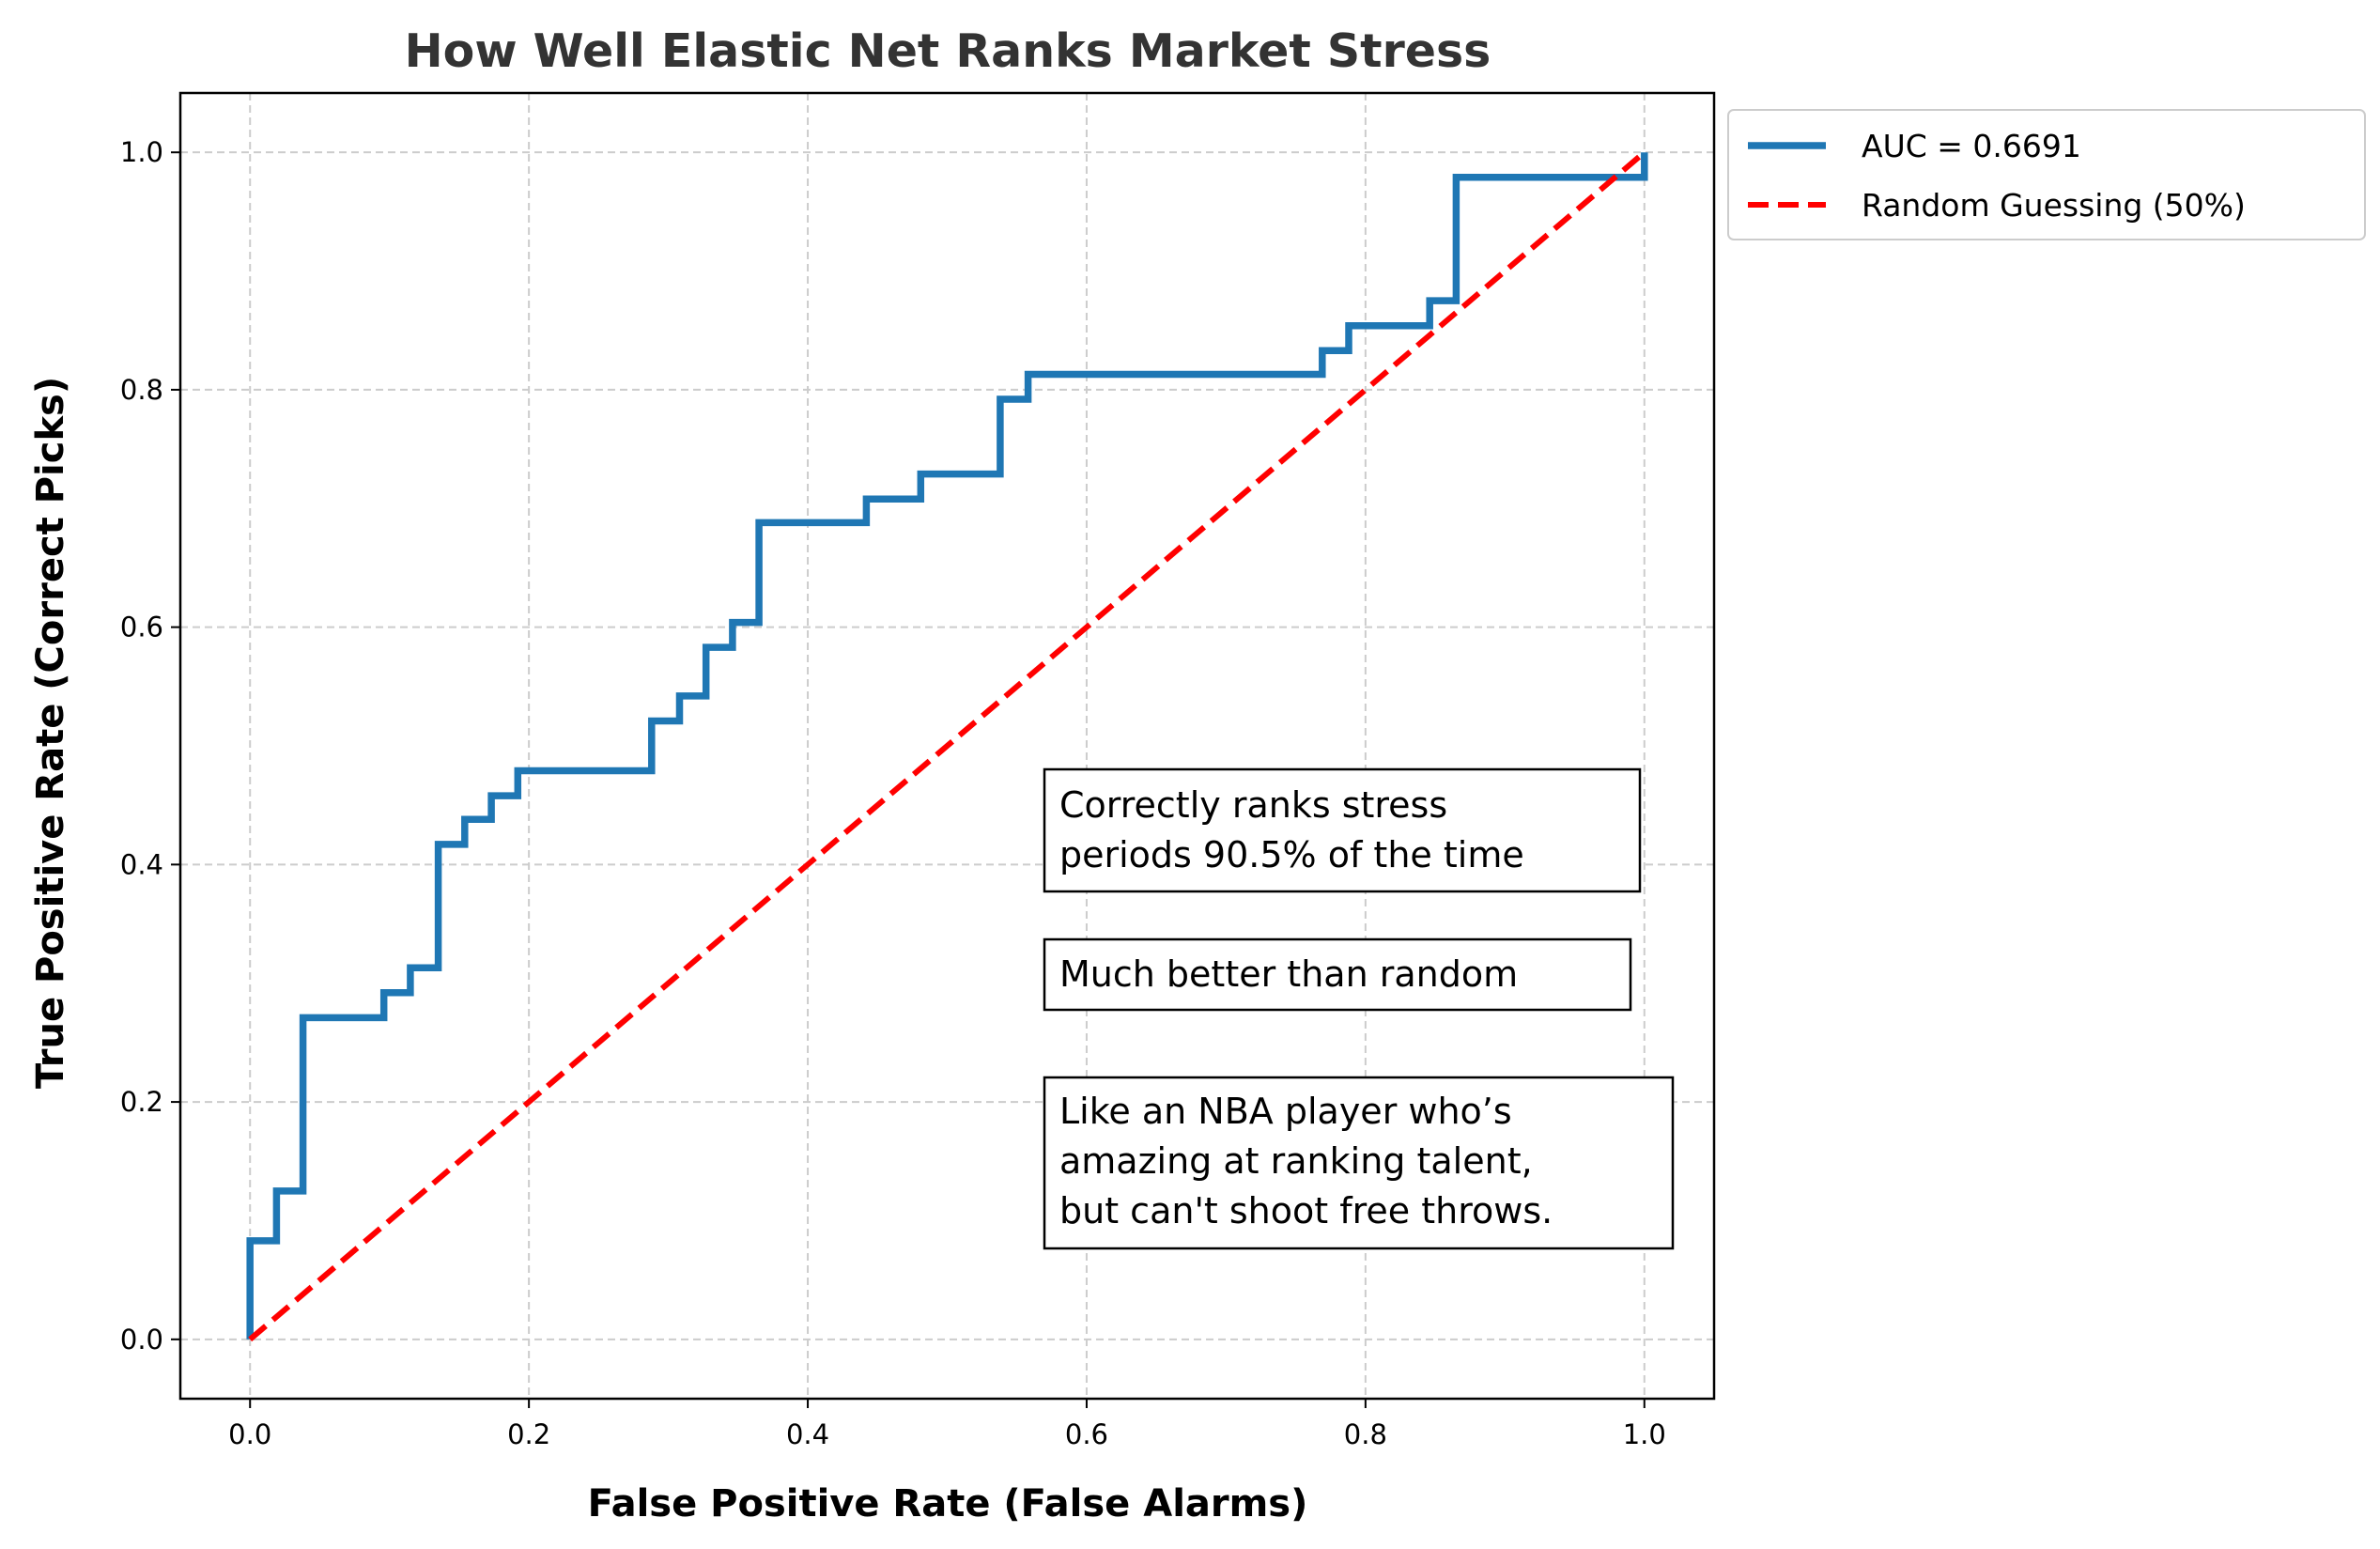 This screenshot has height=1549, width=2380. What do you see at coordinates (529, 1434) in the screenshot?
I see `x-tick-label: 0.2` at bounding box center [529, 1434].